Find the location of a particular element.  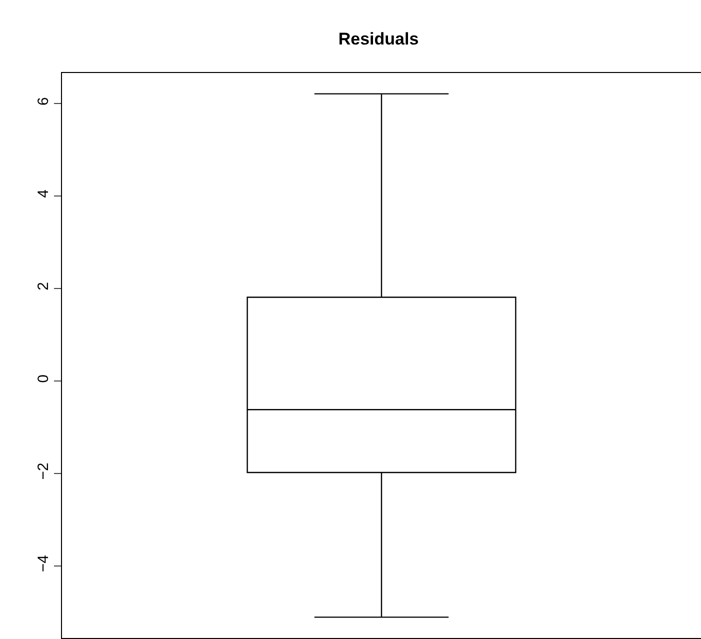

y-tick-label: 2 is located at coordinates (43, 286).